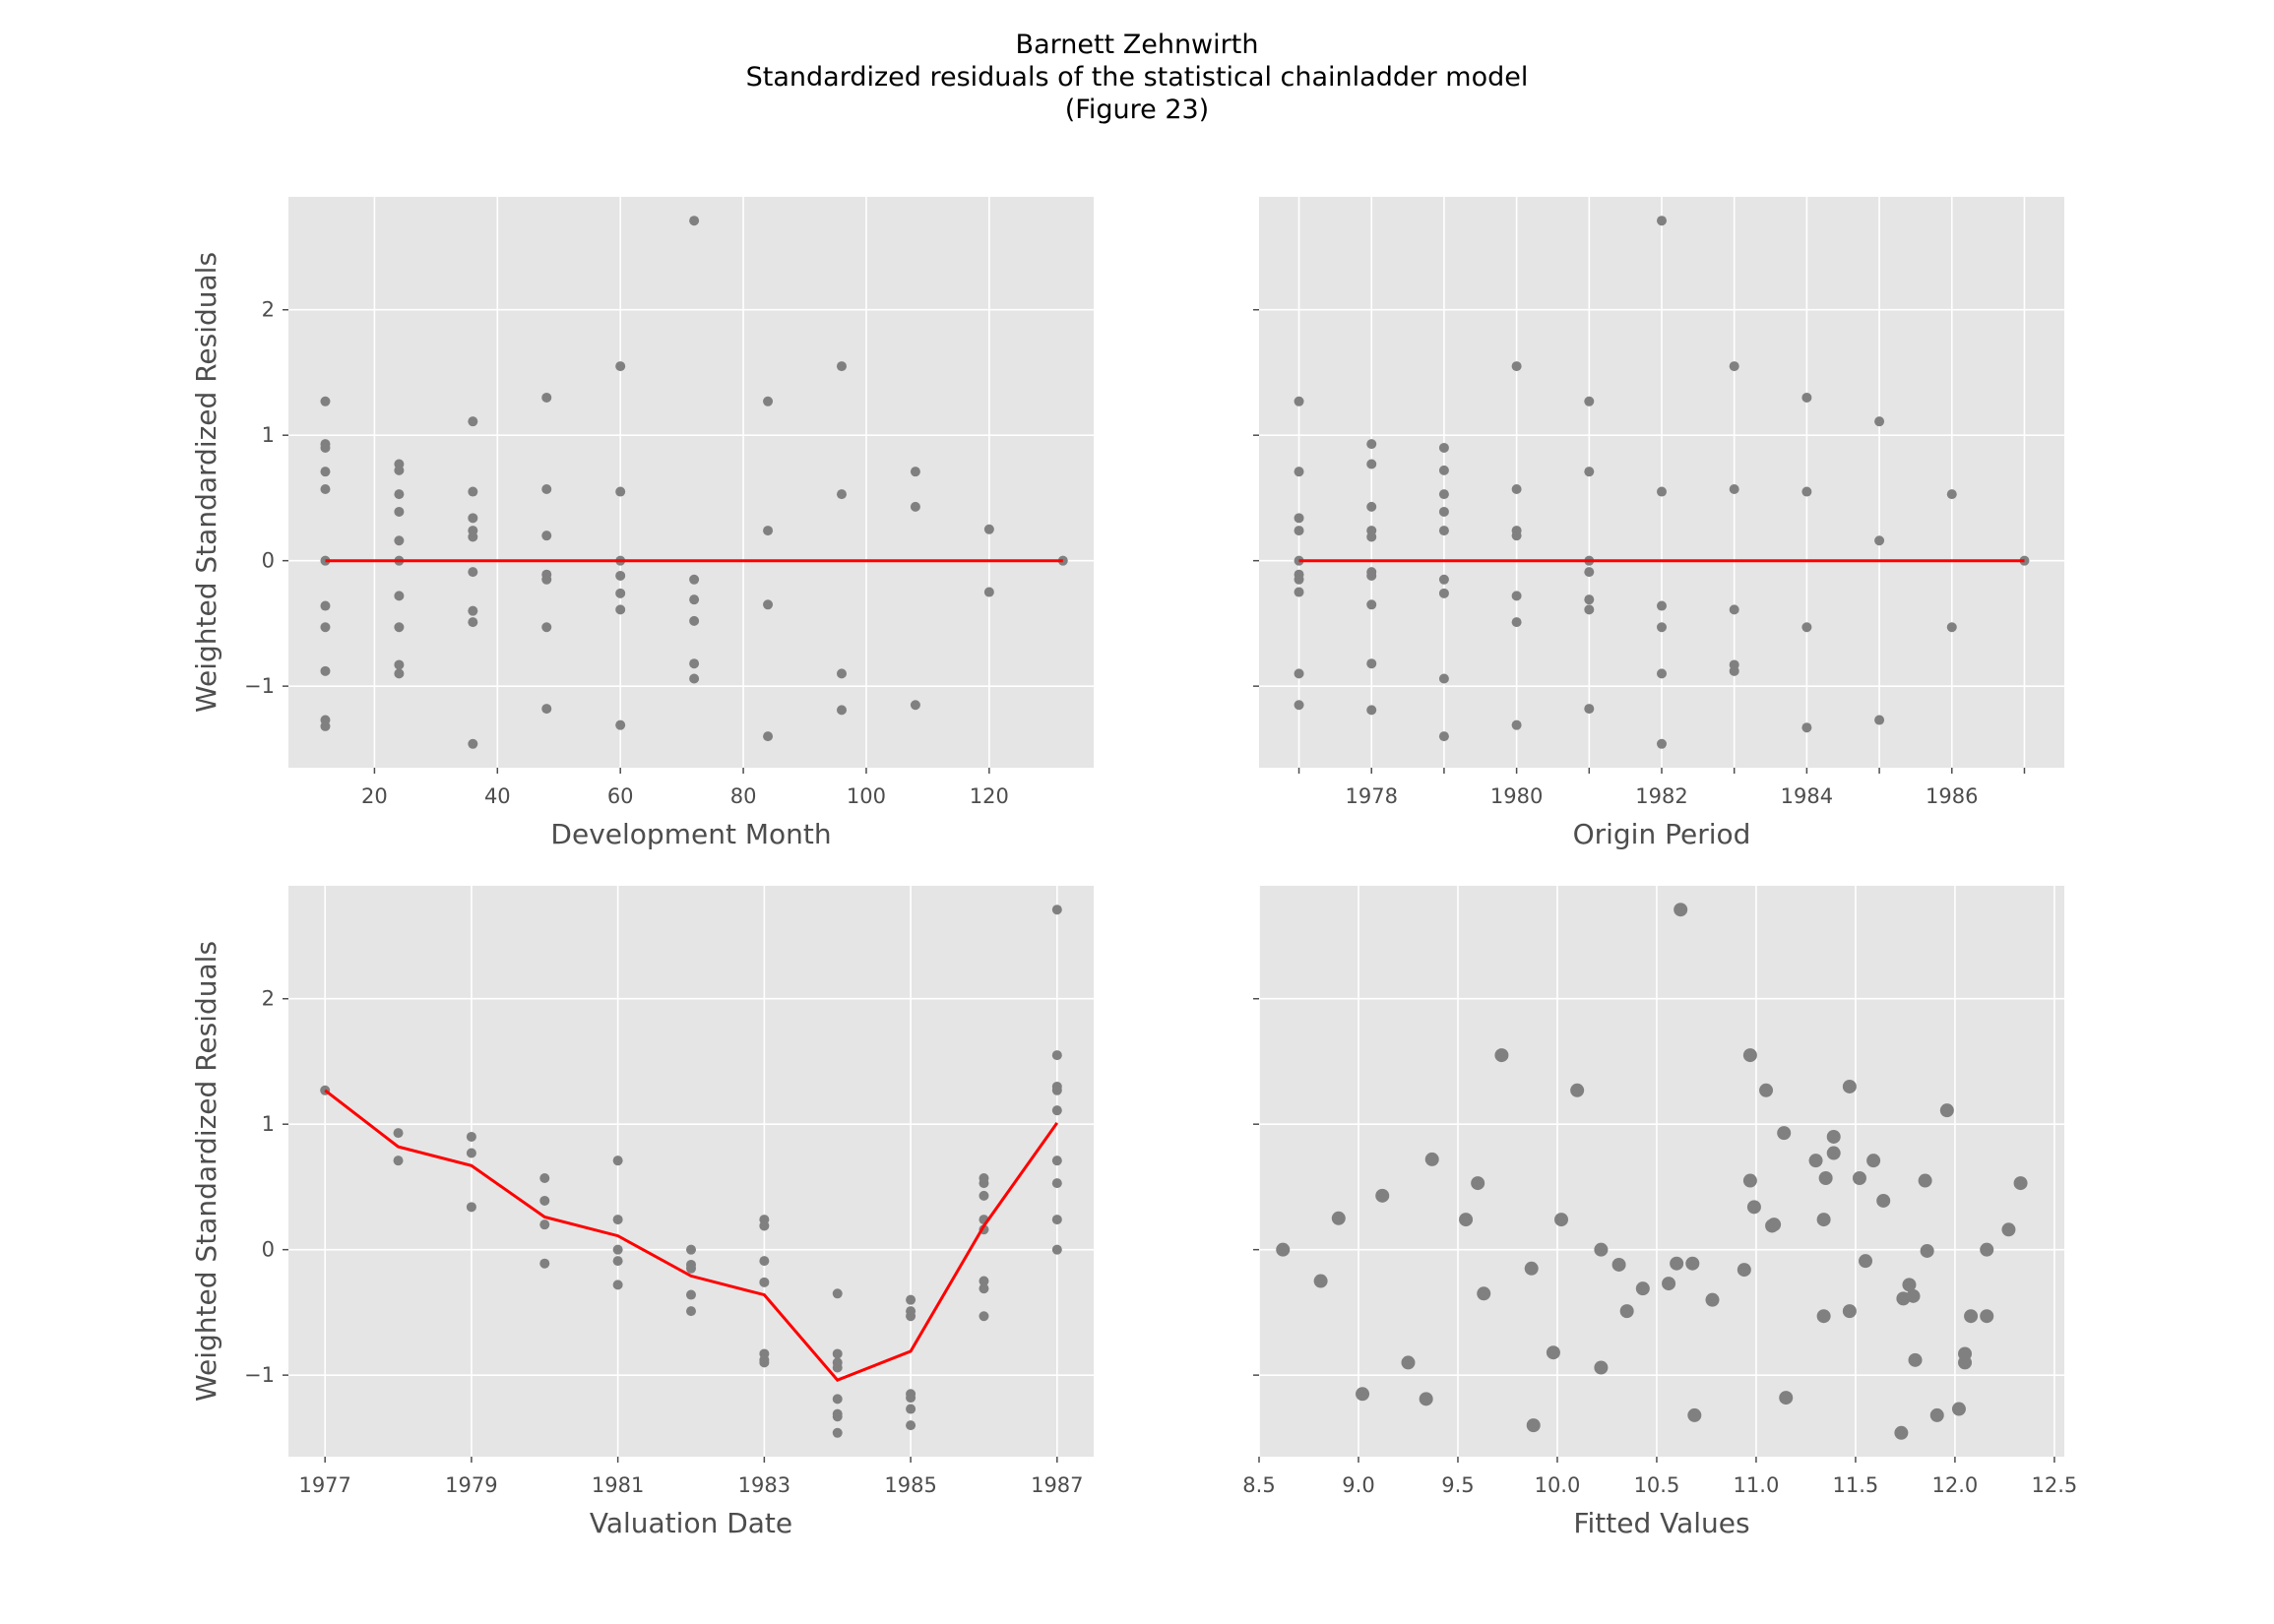 The image size is (2274, 1624). What do you see at coordinates (206, 1171) in the screenshot?
I see `chart-3-y-axis-label: Weighted Standardized Residuals` at bounding box center [206, 1171].